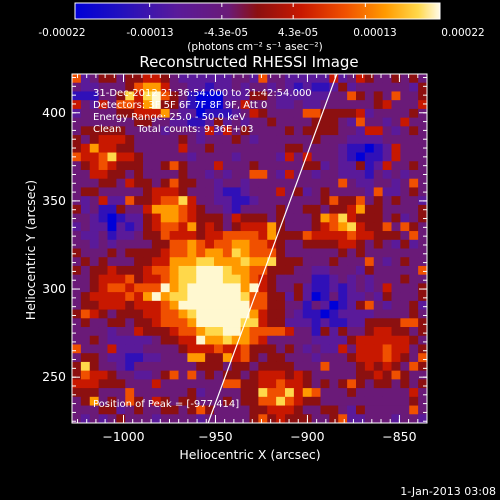 The height and width of the screenshot is (500, 500). Describe the element at coordinates (54, 376) in the screenshot. I see `y-tick-label: 250` at that location.